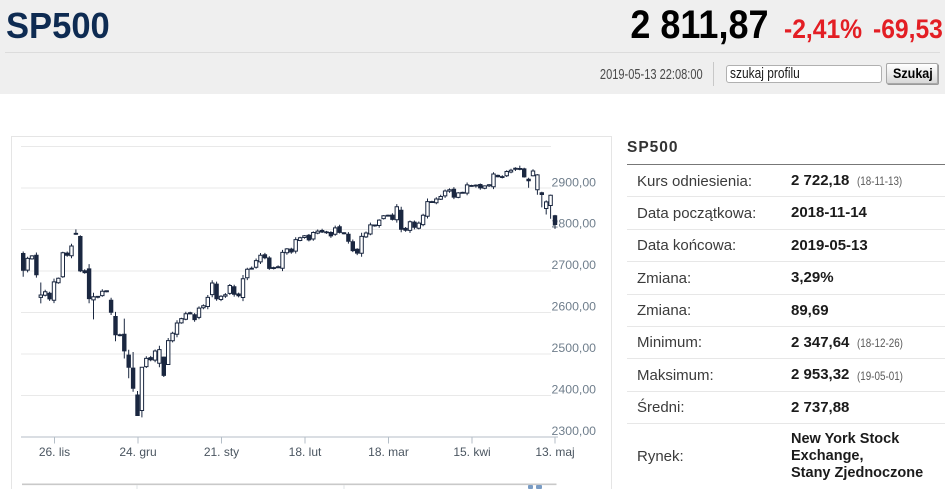 The image size is (945, 489). What do you see at coordinates (574, 348) in the screenshot?
I see `svg-text: 2500,00` at bounding box center [574, 348].